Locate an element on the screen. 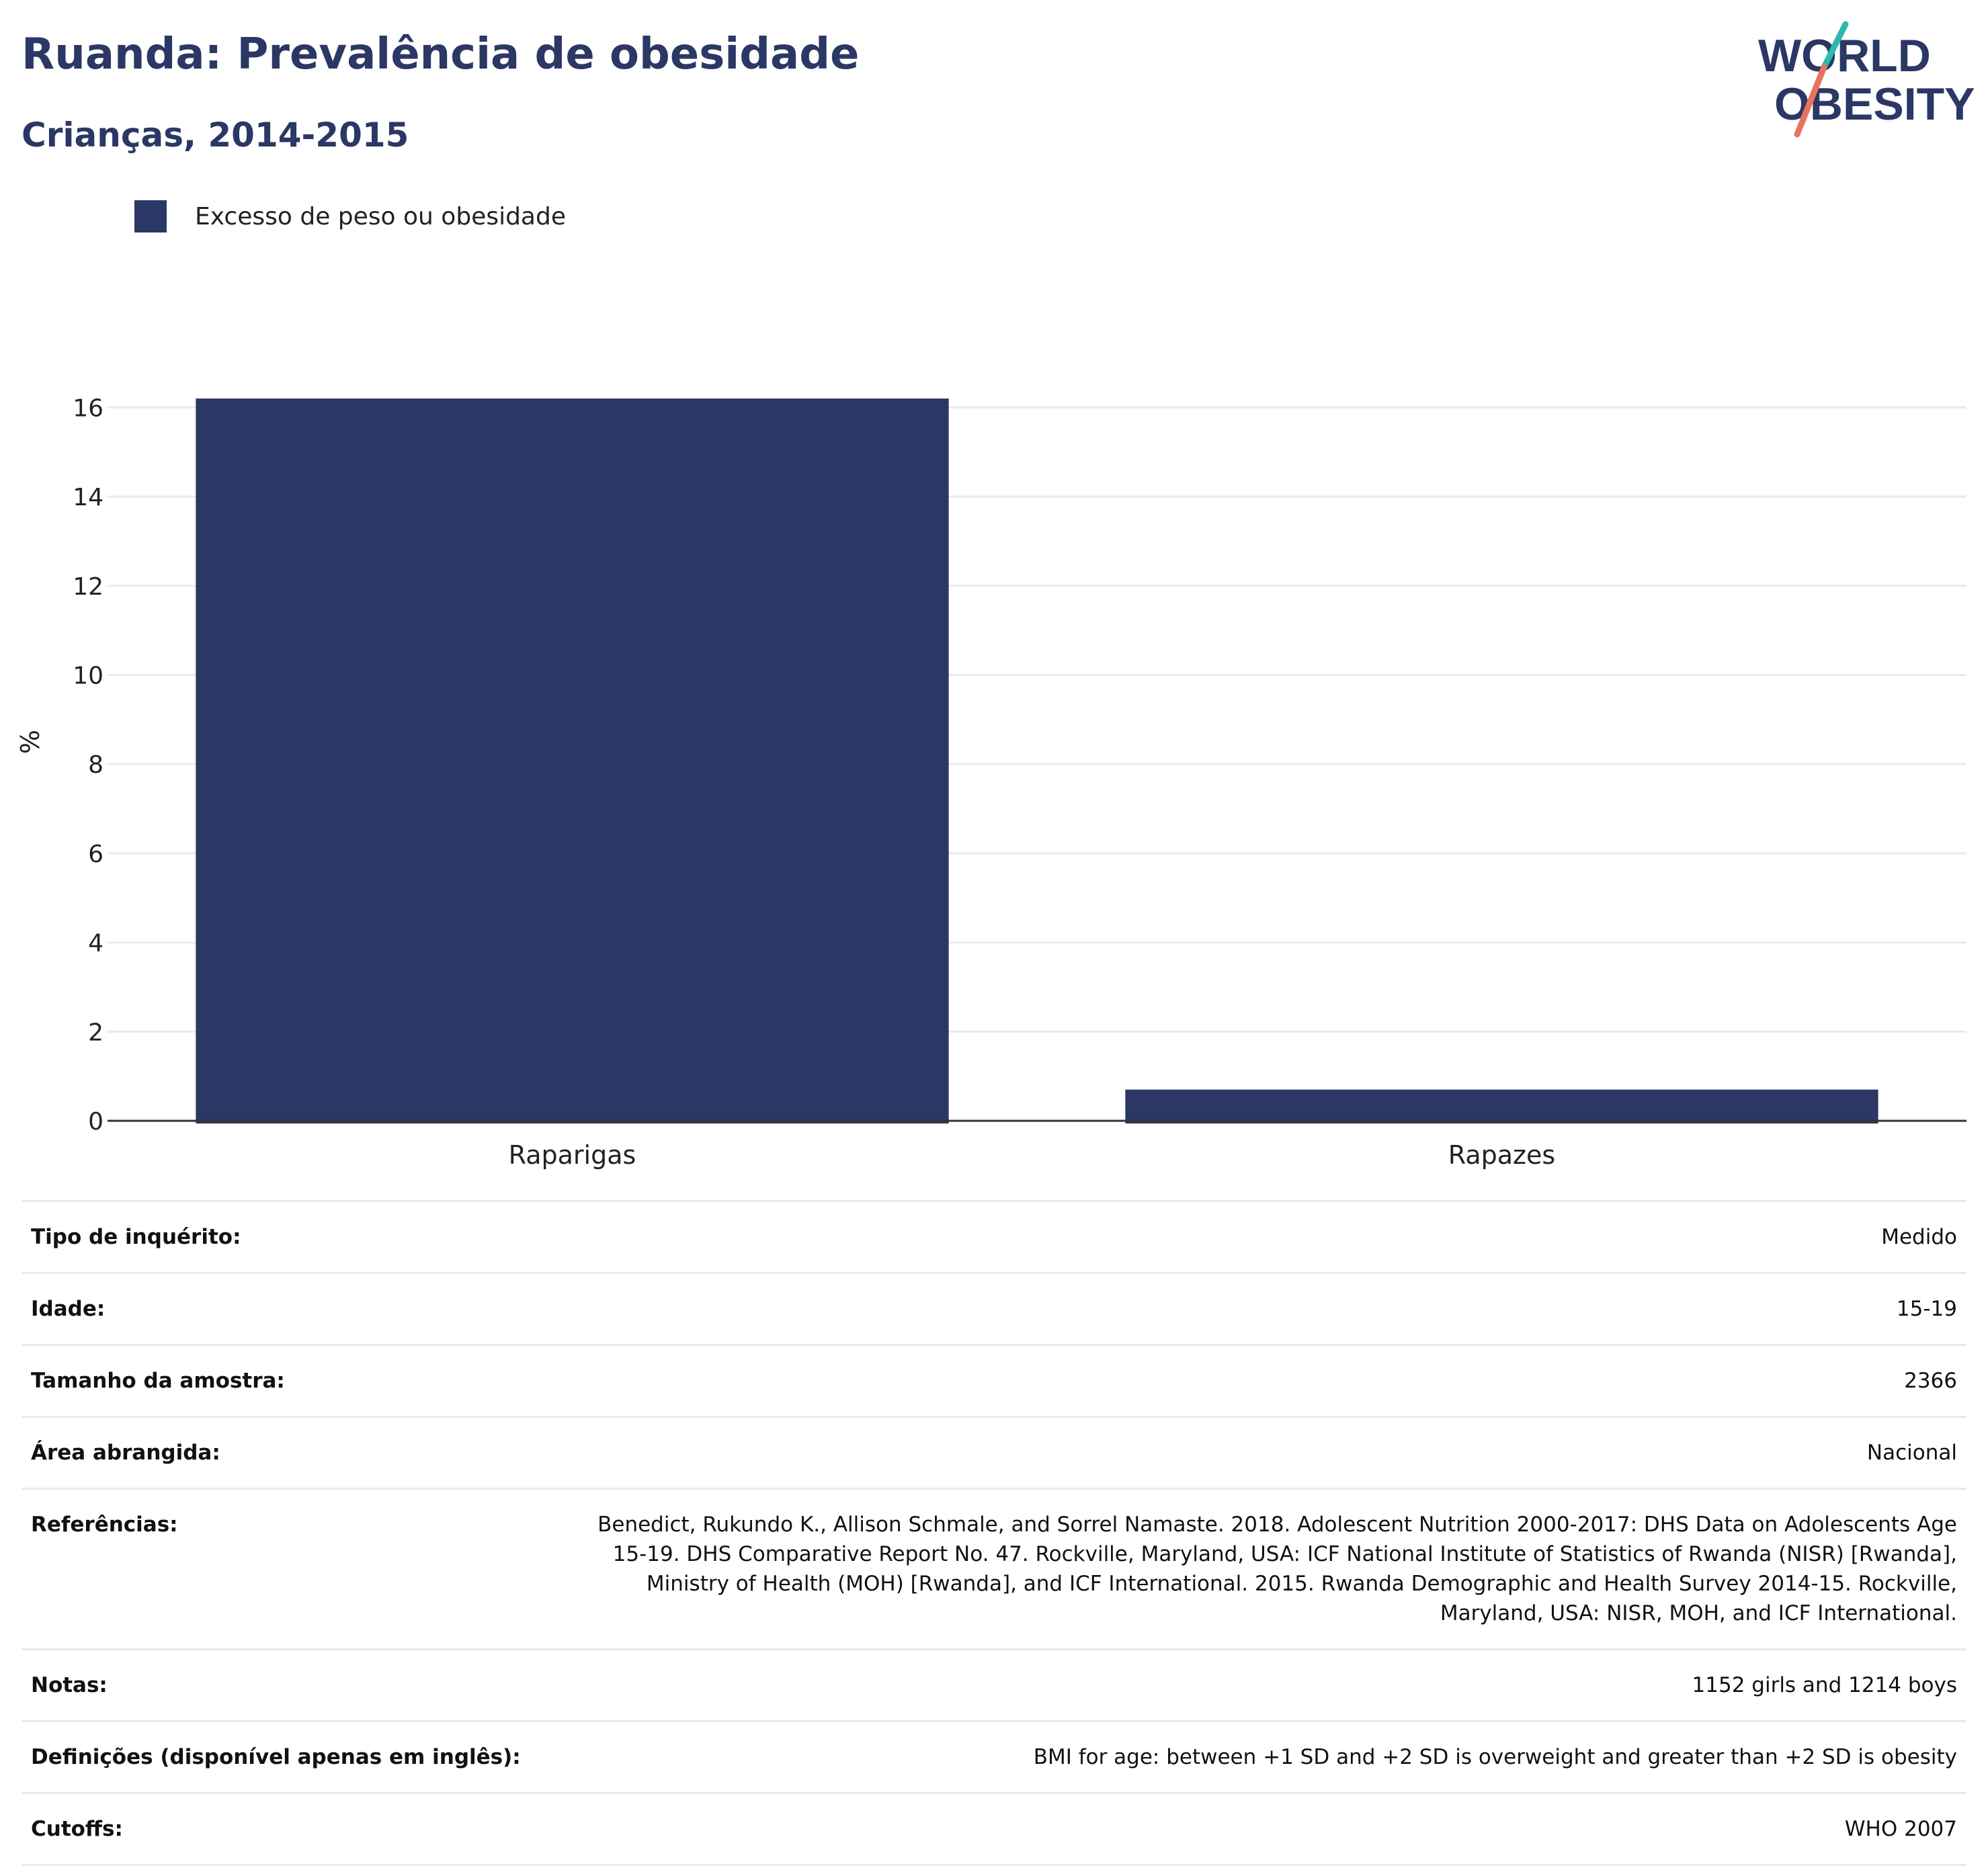 This screenshot has width=1988, height=1866. row-label: Tipo de inquérito: is located at coordinates (300, 1236).